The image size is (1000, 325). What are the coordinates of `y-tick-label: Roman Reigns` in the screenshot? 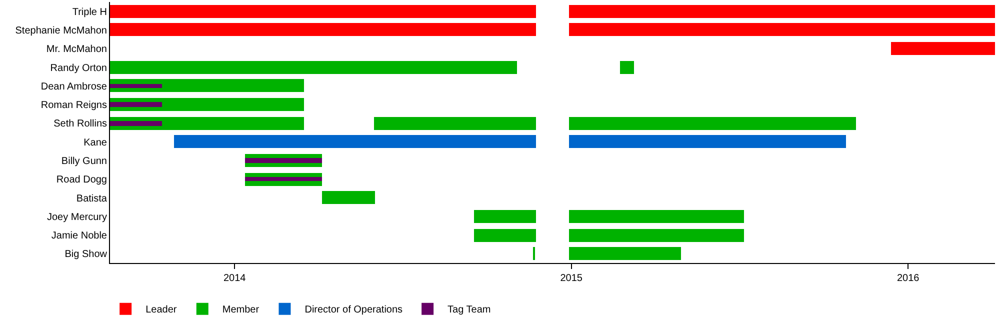 It's located at (73, 106).